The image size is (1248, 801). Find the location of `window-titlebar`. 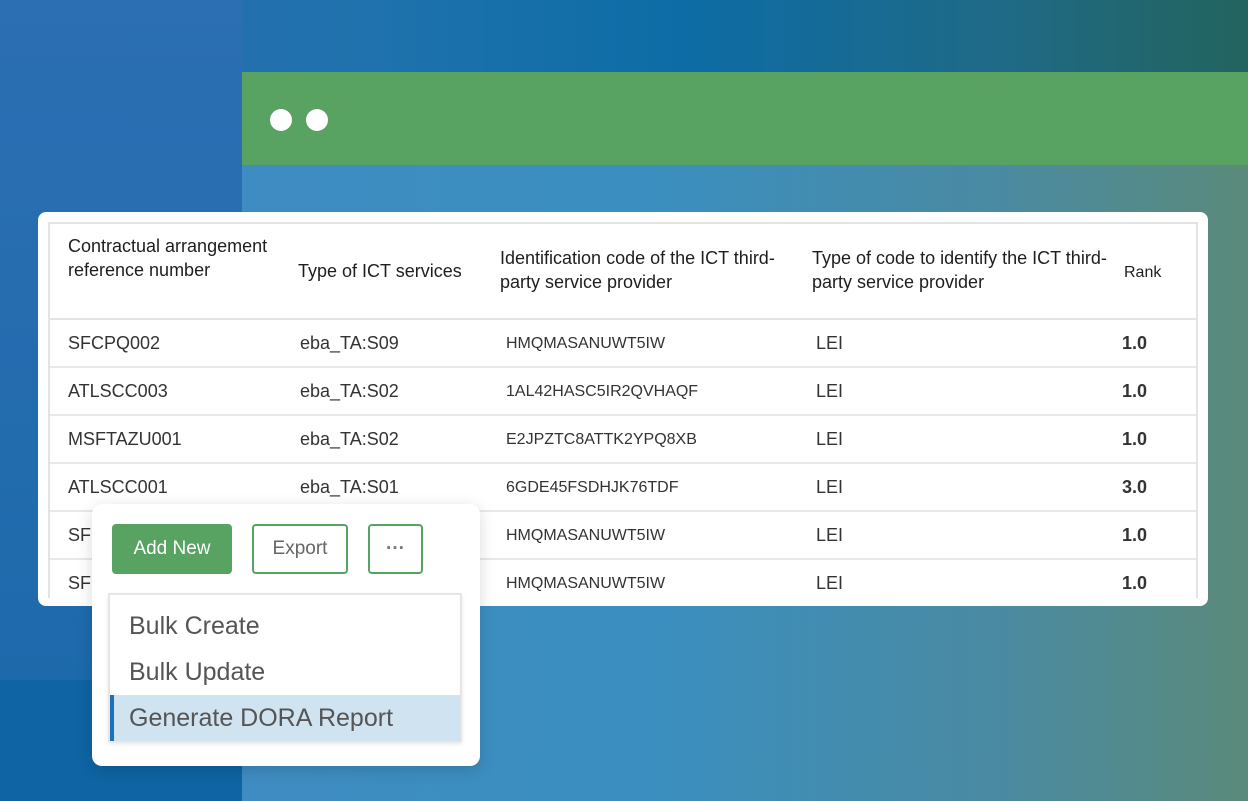

window-titlebar is located at coordinates (745, 118).